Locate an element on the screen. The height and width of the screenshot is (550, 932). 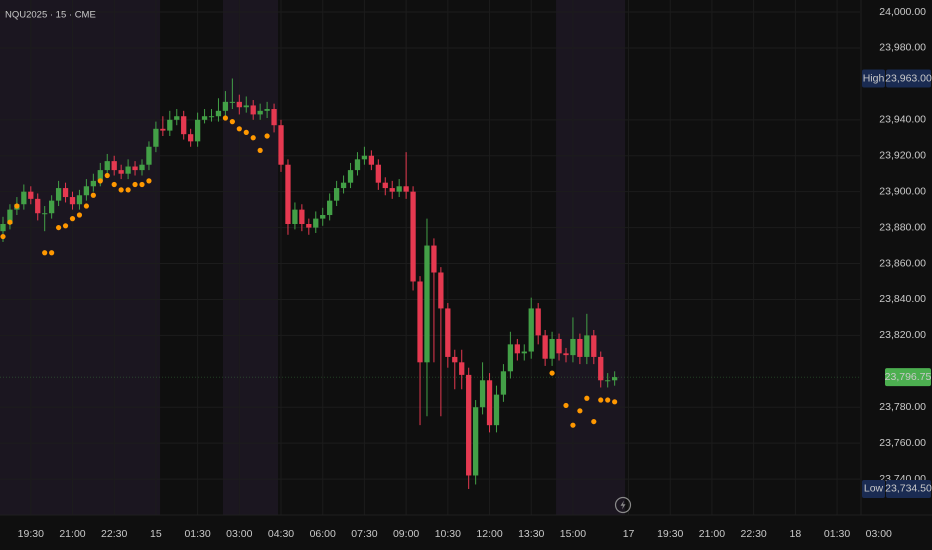
y-tick-label: 23,880.00 is located at coordinates (902, 227).